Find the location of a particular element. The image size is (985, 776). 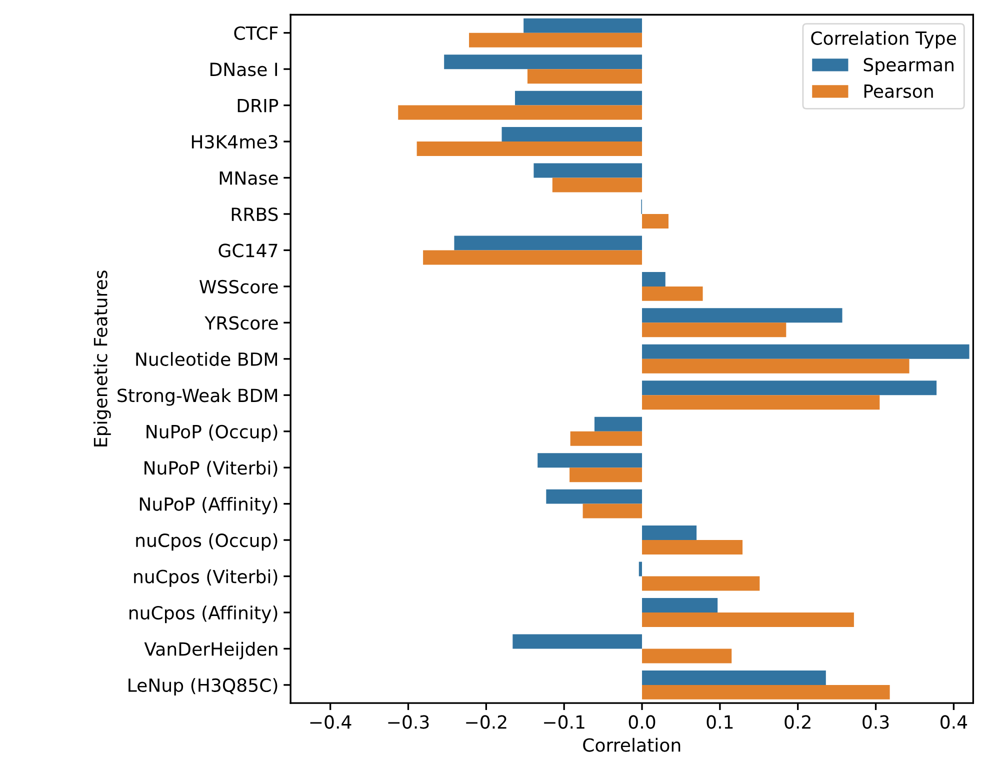

y-tick-label: VanDerHeijden is located at coordinates (211, 651).